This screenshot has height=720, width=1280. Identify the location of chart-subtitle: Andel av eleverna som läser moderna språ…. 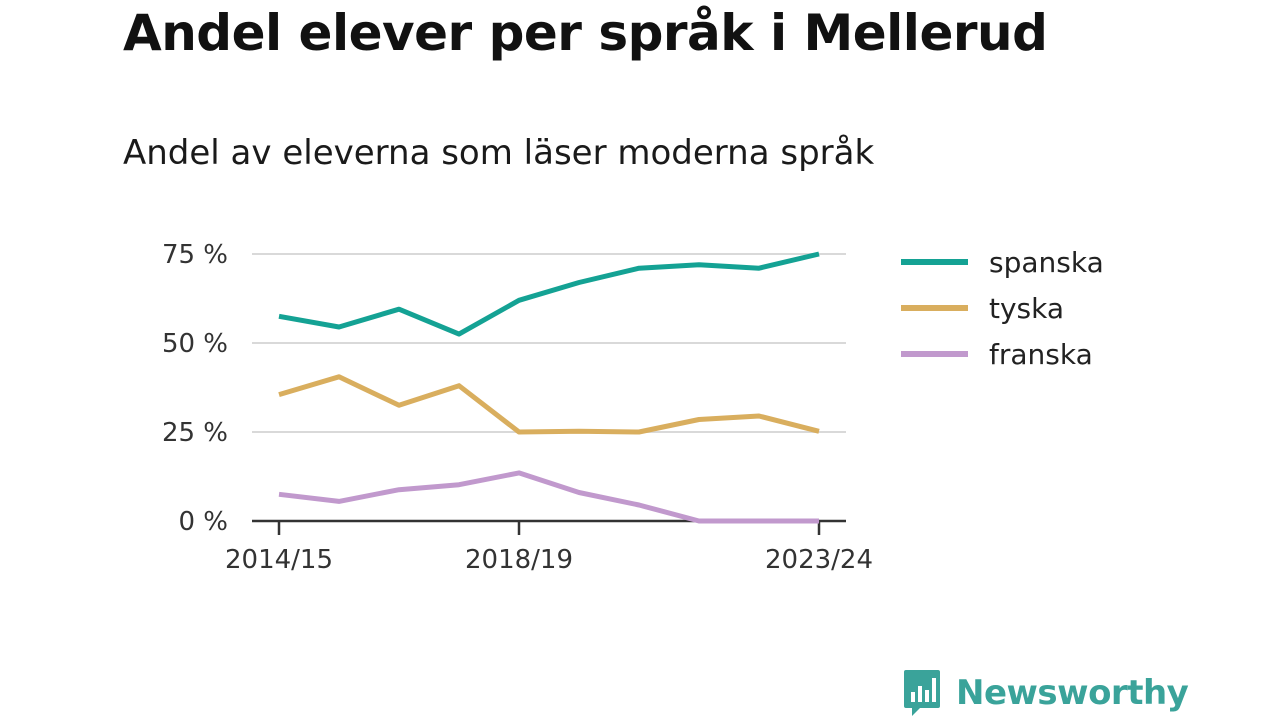
(499, 153).